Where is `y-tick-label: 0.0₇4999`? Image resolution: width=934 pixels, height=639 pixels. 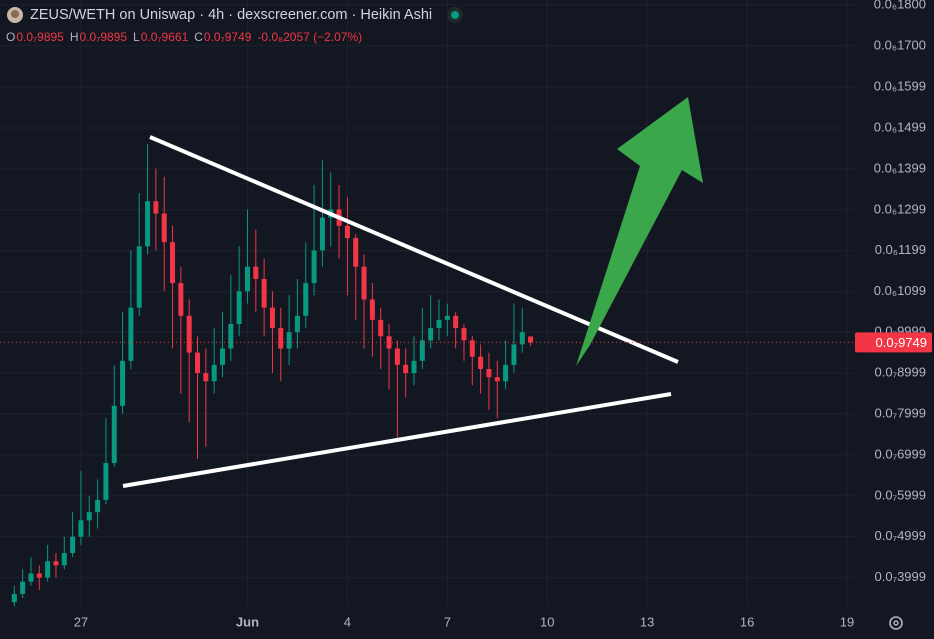
y-tick-label: 0.0₇4999 is located at coordinates (900, 535).